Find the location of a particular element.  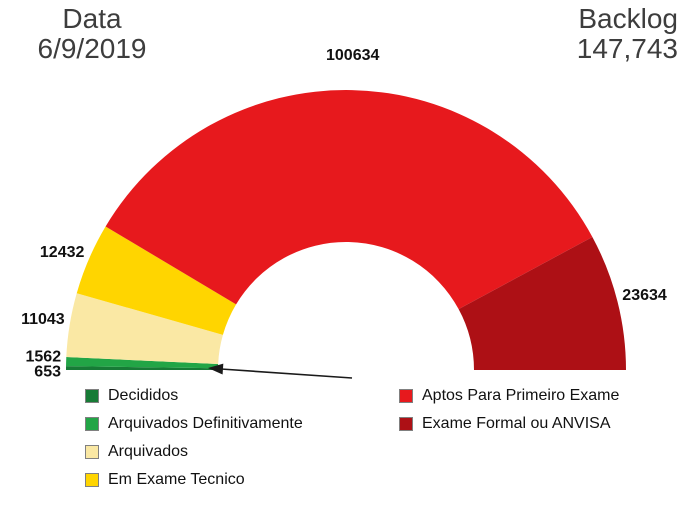

legend-label: Aptos Para Primeiro Exame is located at coordinates (521, 395).